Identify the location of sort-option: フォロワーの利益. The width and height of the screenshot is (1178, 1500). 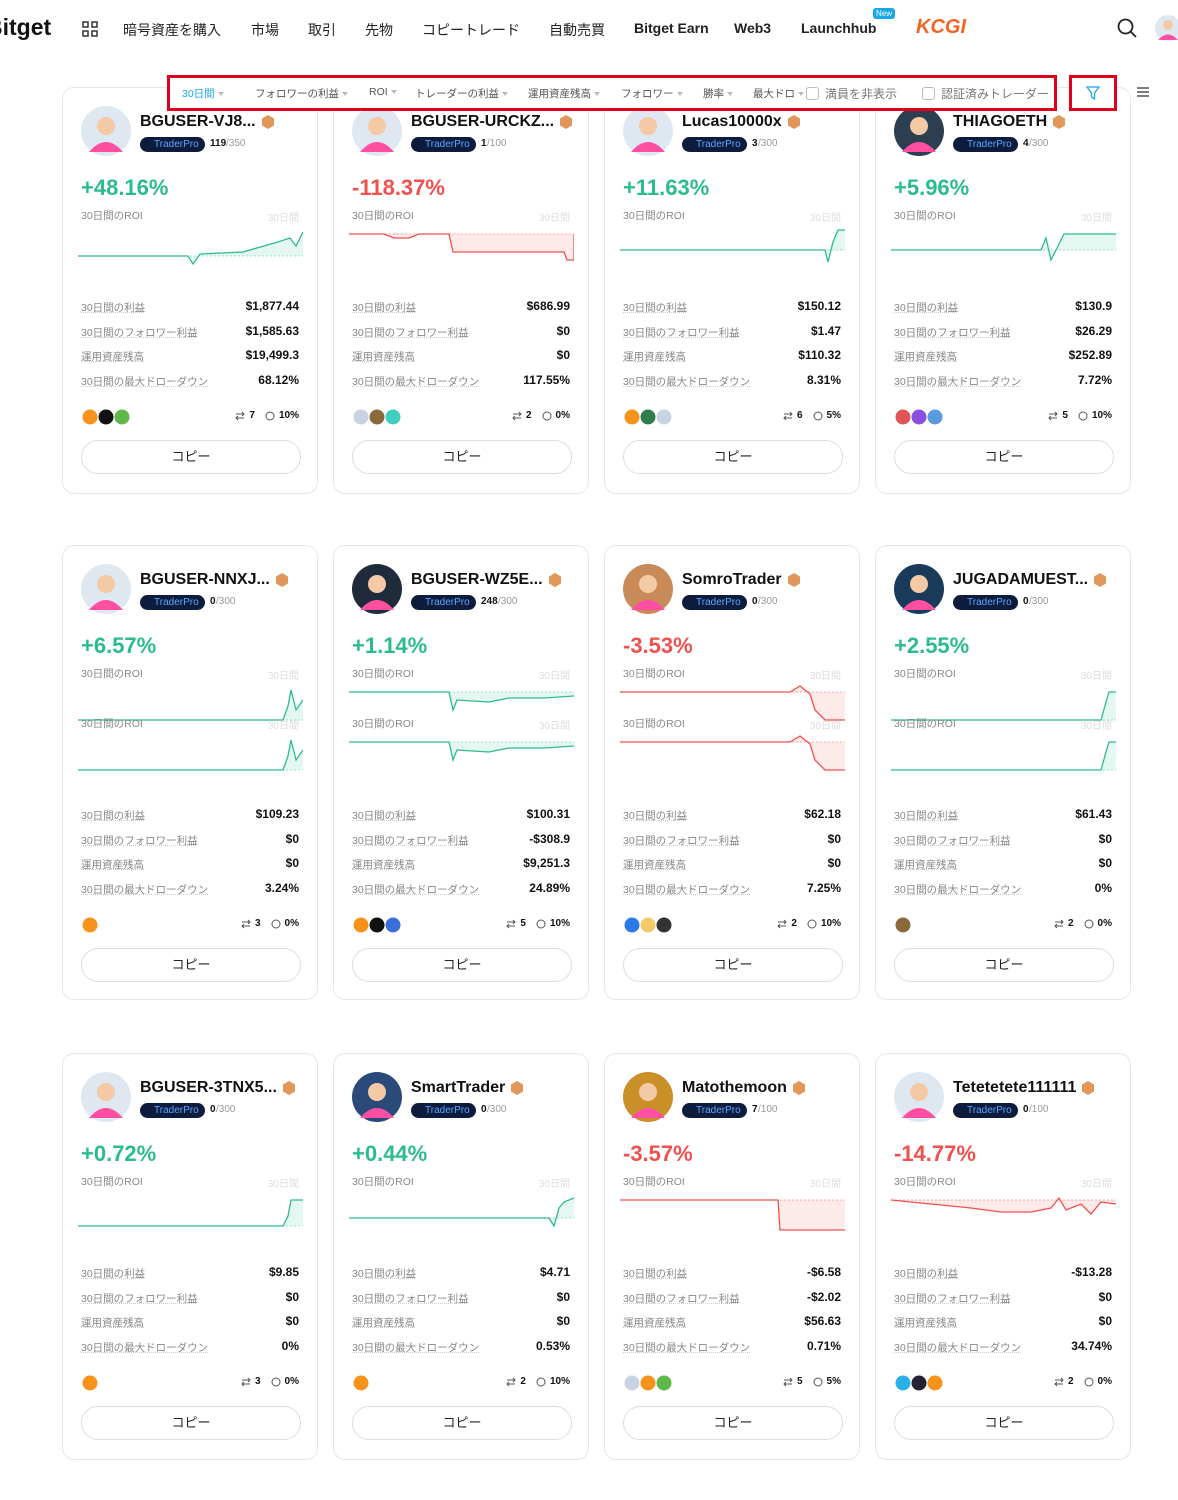
(301, 93).